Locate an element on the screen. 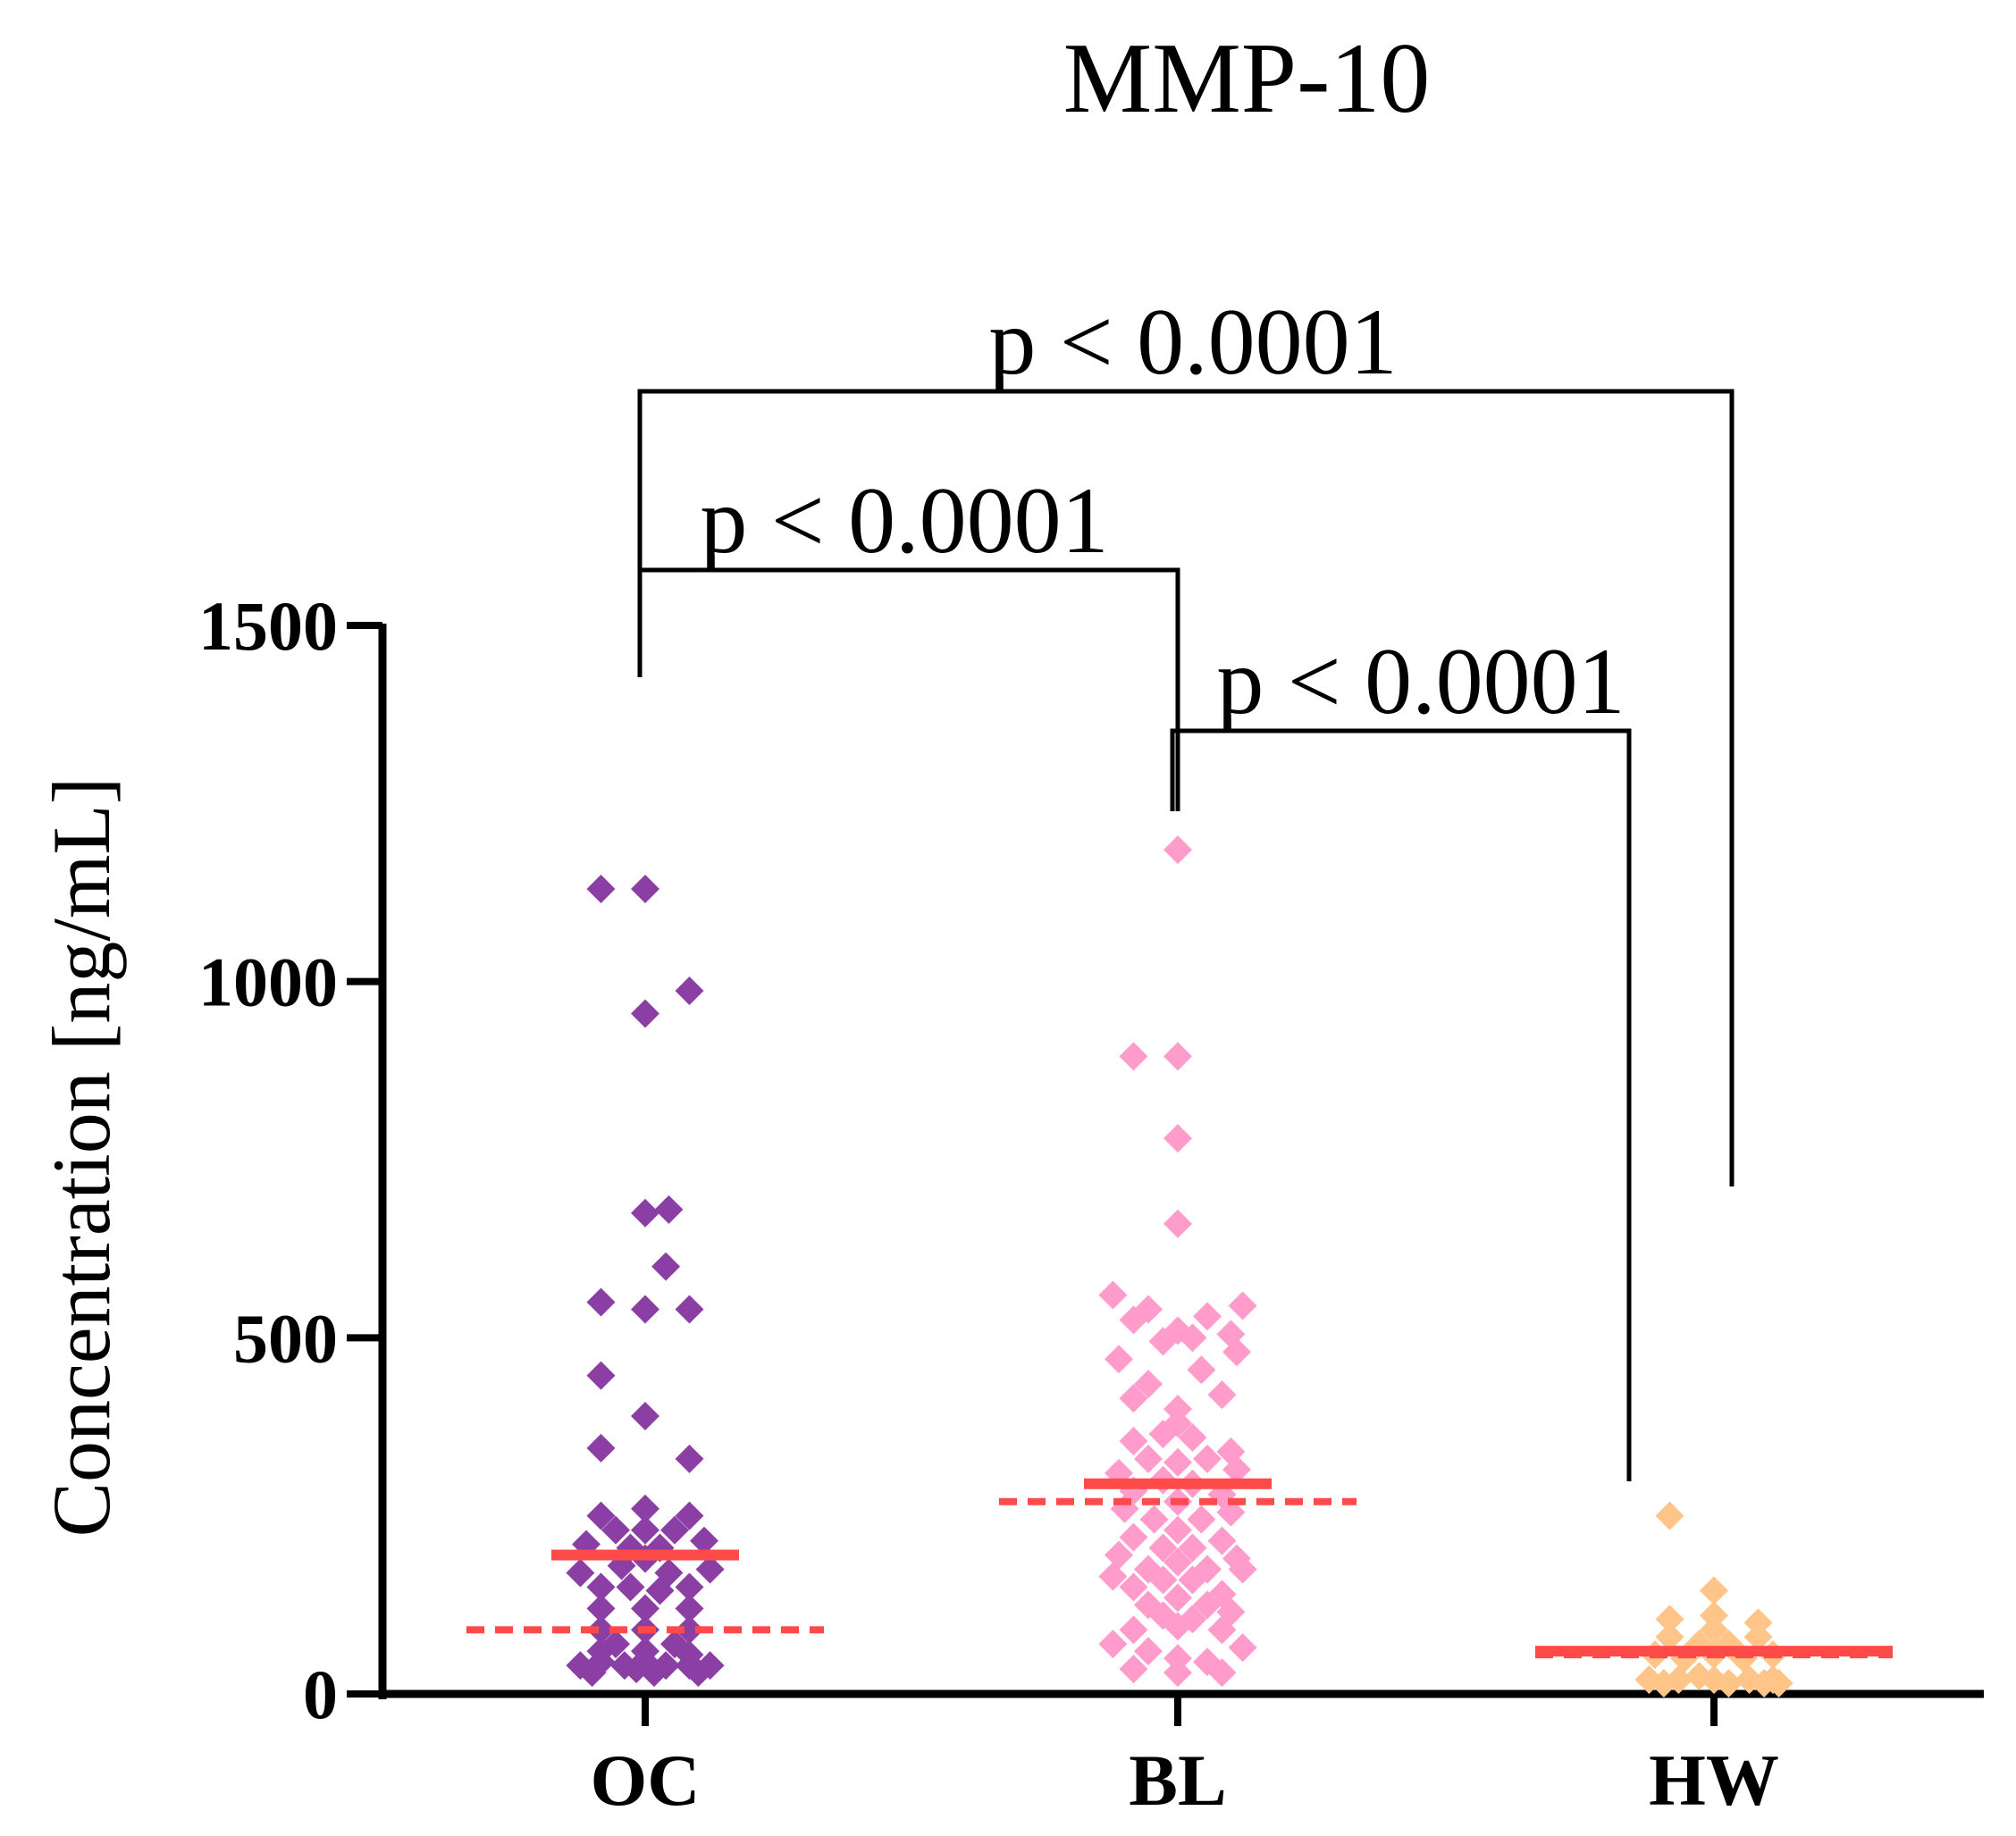 The width and height of the screenshot is (2016, 1836). series-oc is located at coordinates (645, 1281).